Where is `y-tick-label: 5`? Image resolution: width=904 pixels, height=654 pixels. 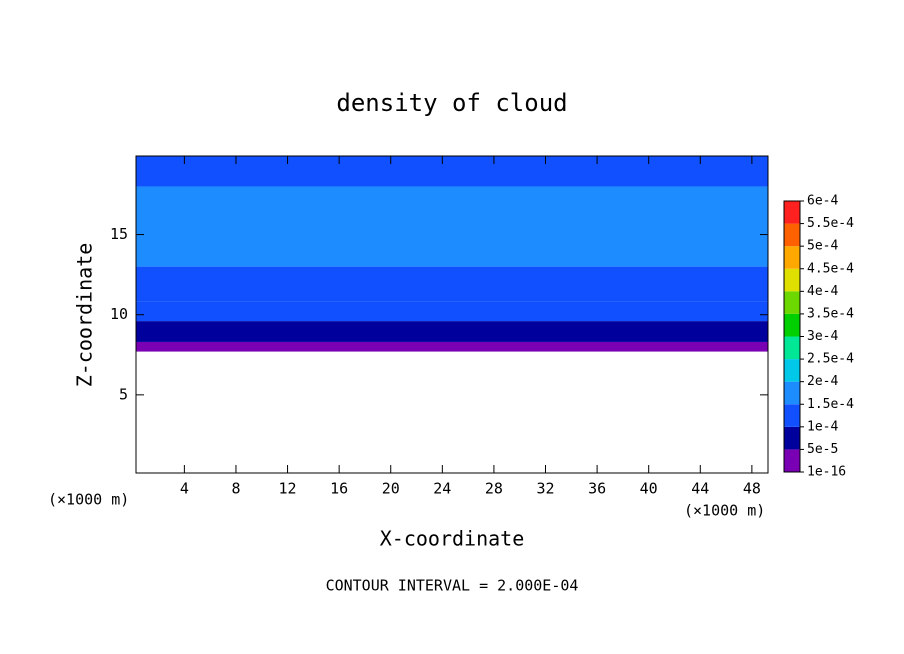
y-tick-label: 5 is located at coordinates (123, 394).